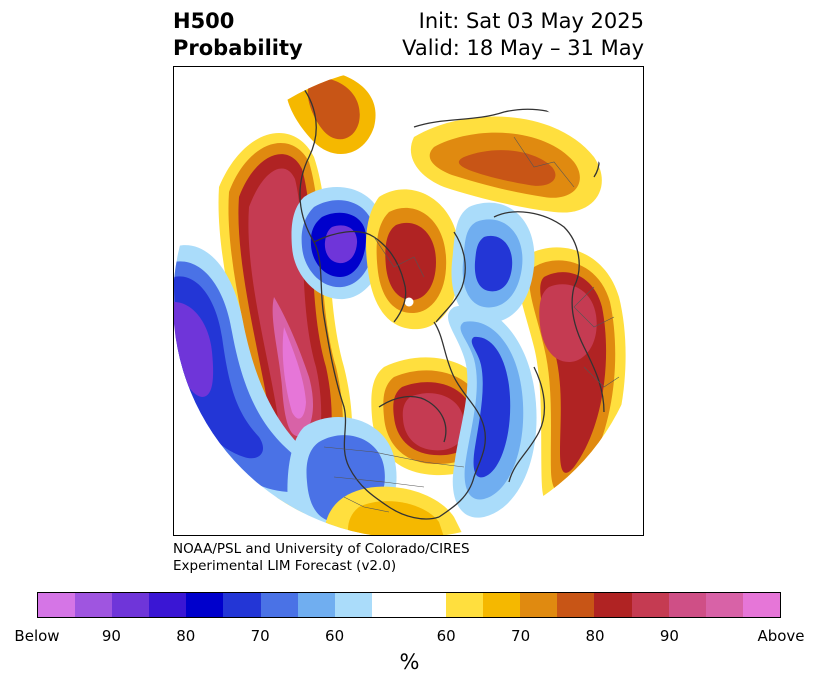 The height and width of the screenshot is (686, 819). What do you see at coordinates (238, 48) in the screenshot?
I see `title-line-2: Probability` at bounding box center [238, 48].